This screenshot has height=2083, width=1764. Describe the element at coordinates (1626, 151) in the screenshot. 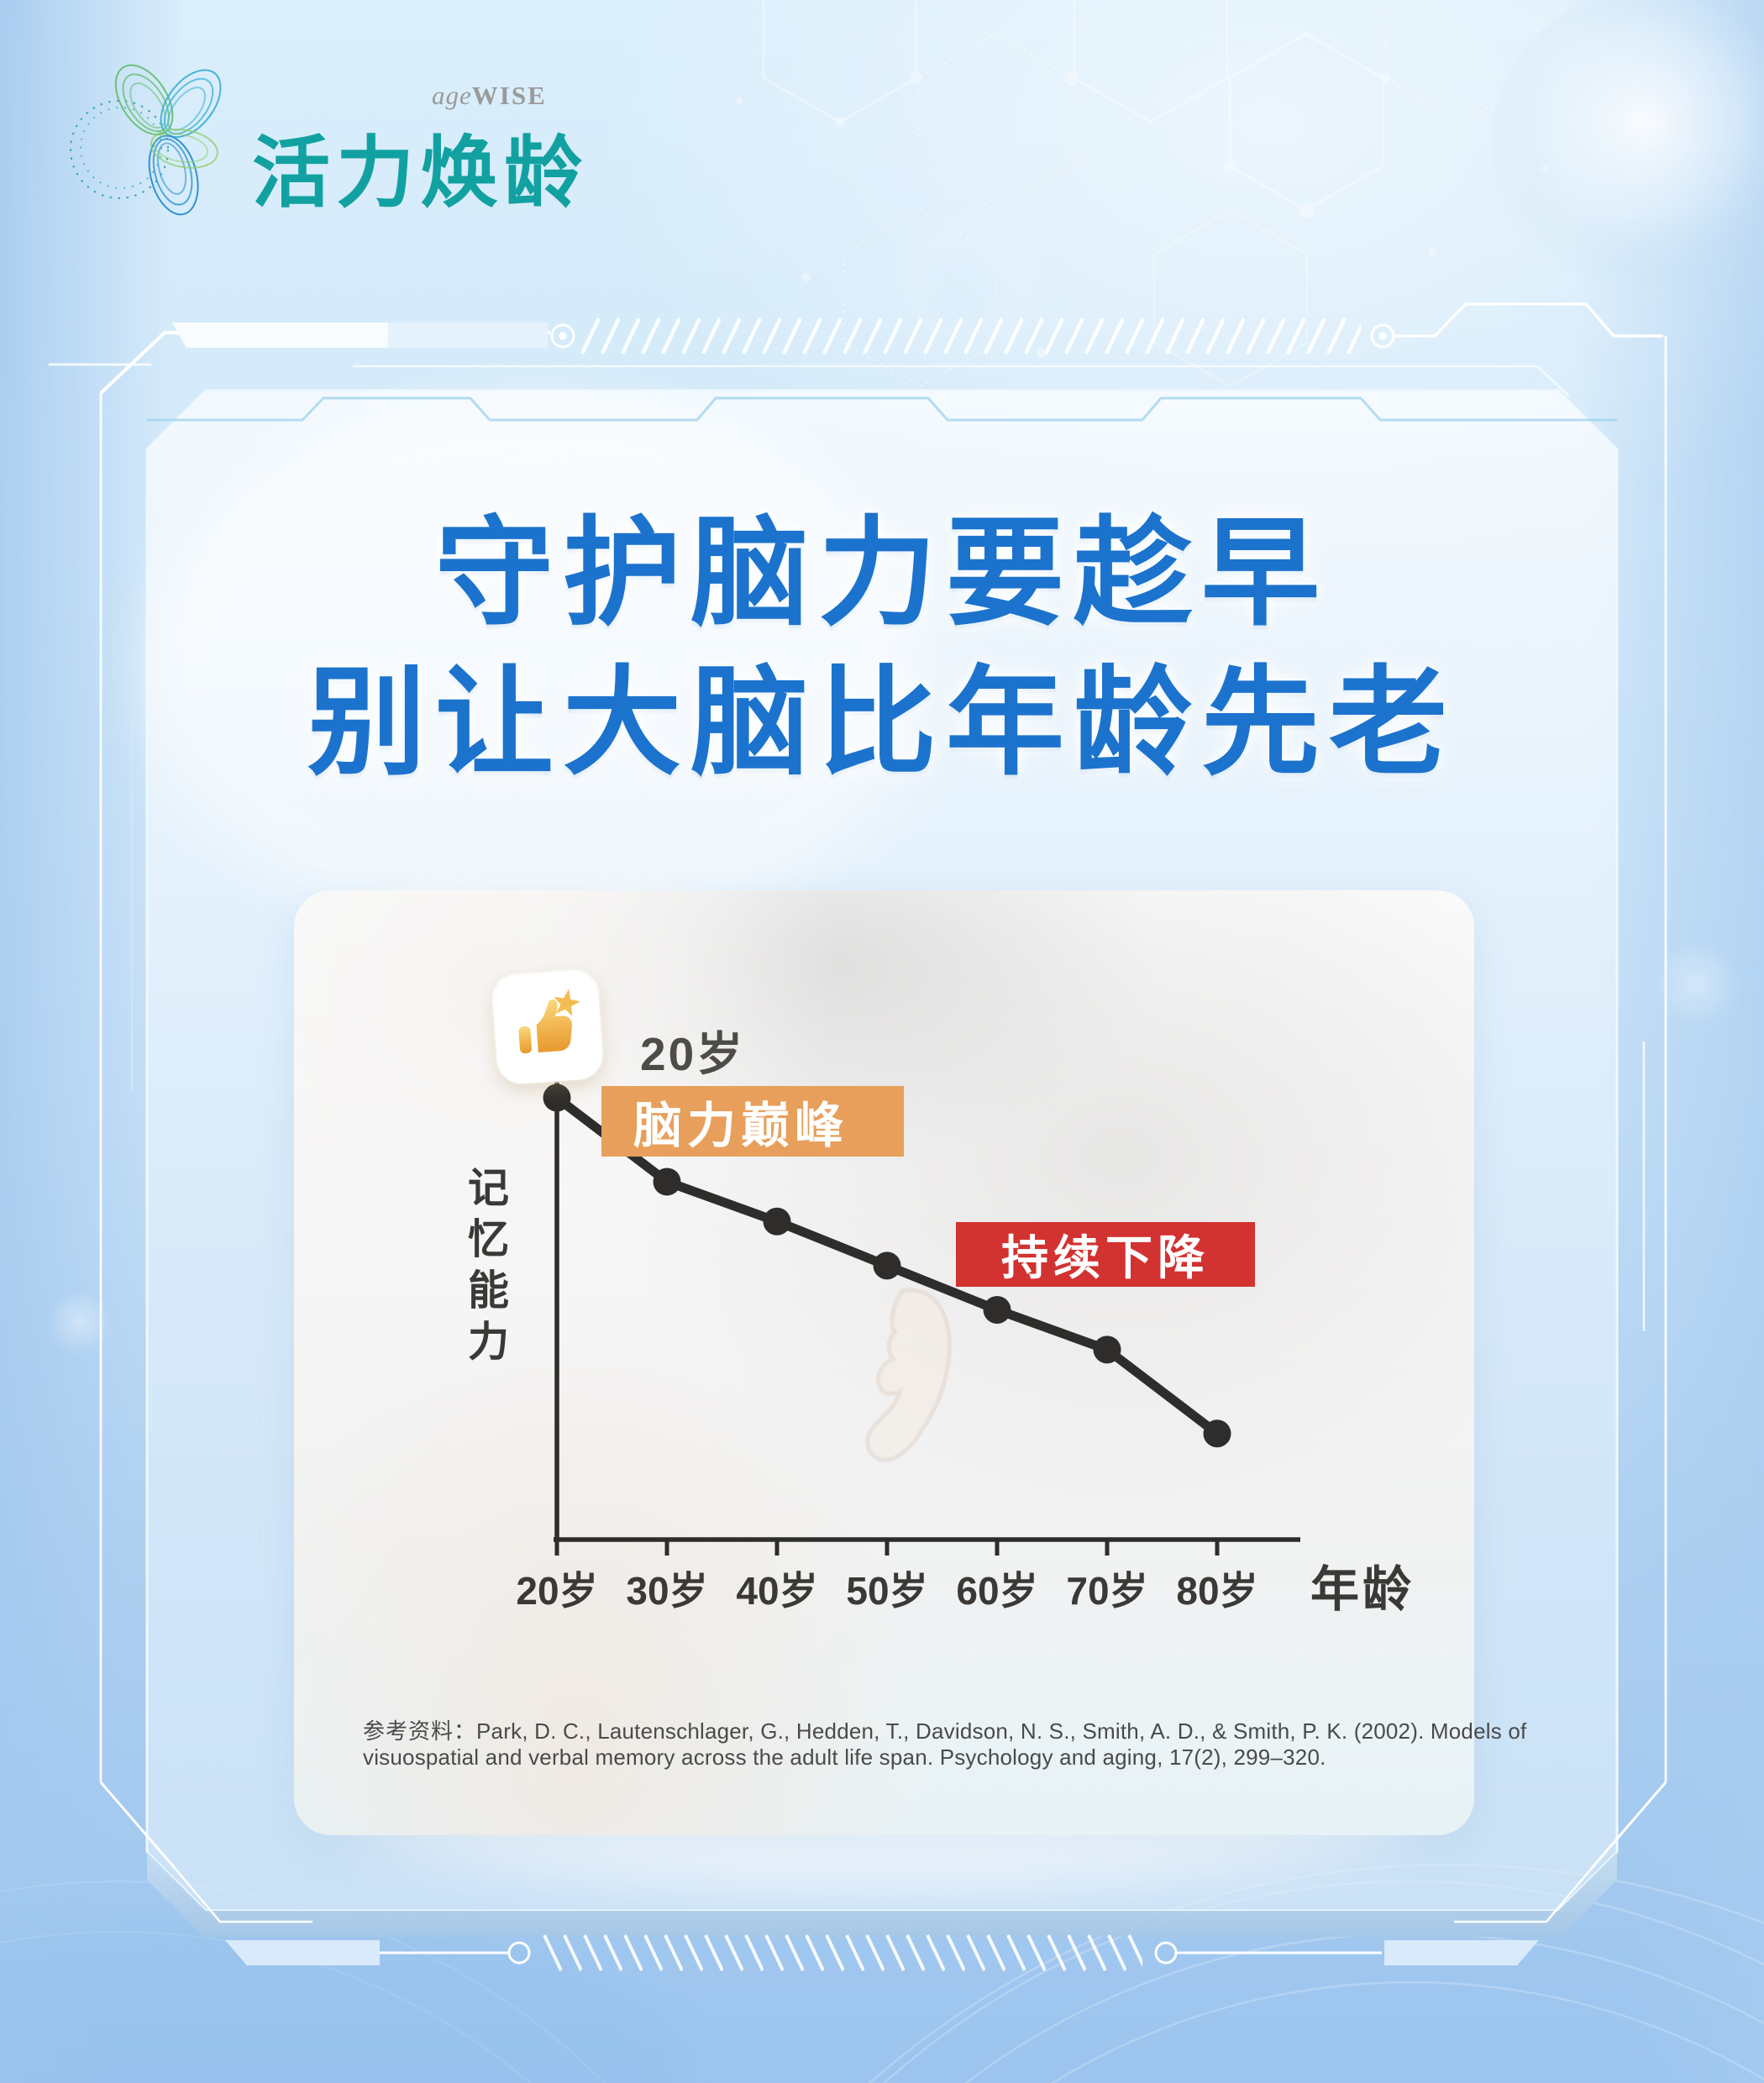

I see `bubble-large` at that location.